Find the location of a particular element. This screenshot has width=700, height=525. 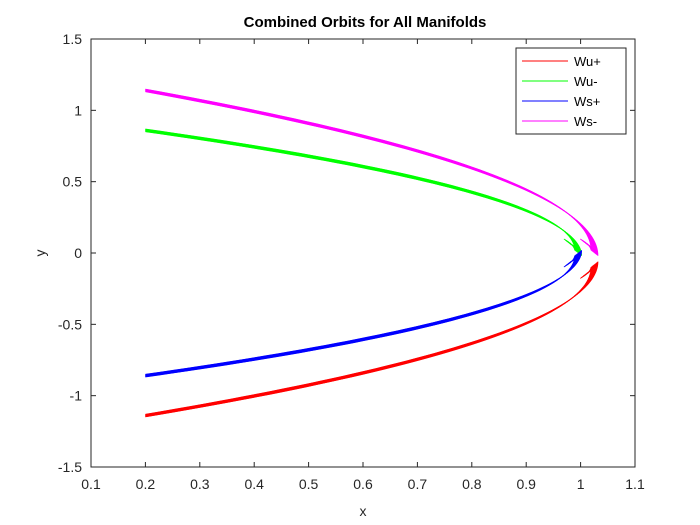

legend-label: Wu+ is located at coordinates (587, 61).